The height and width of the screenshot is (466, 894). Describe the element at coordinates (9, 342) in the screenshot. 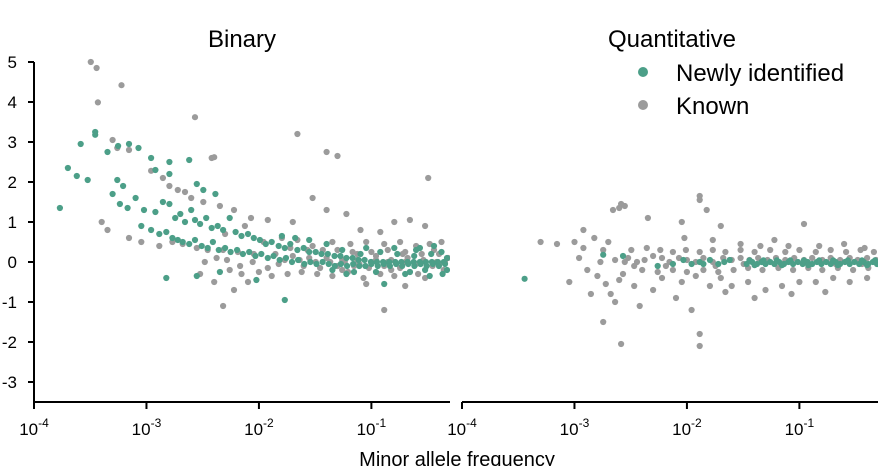

I see `y-tick-label: -2` at that location.